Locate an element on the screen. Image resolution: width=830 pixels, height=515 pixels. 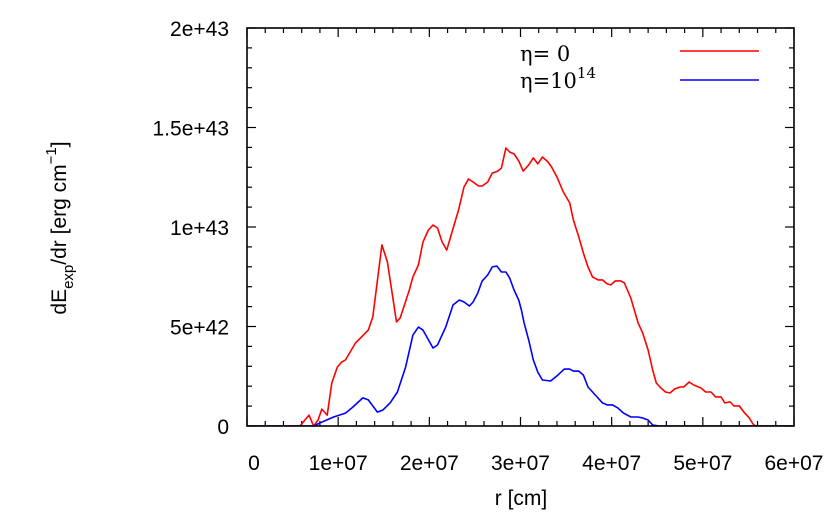
y-tick-label: 1e+43 is located at coordinates (199, 228).